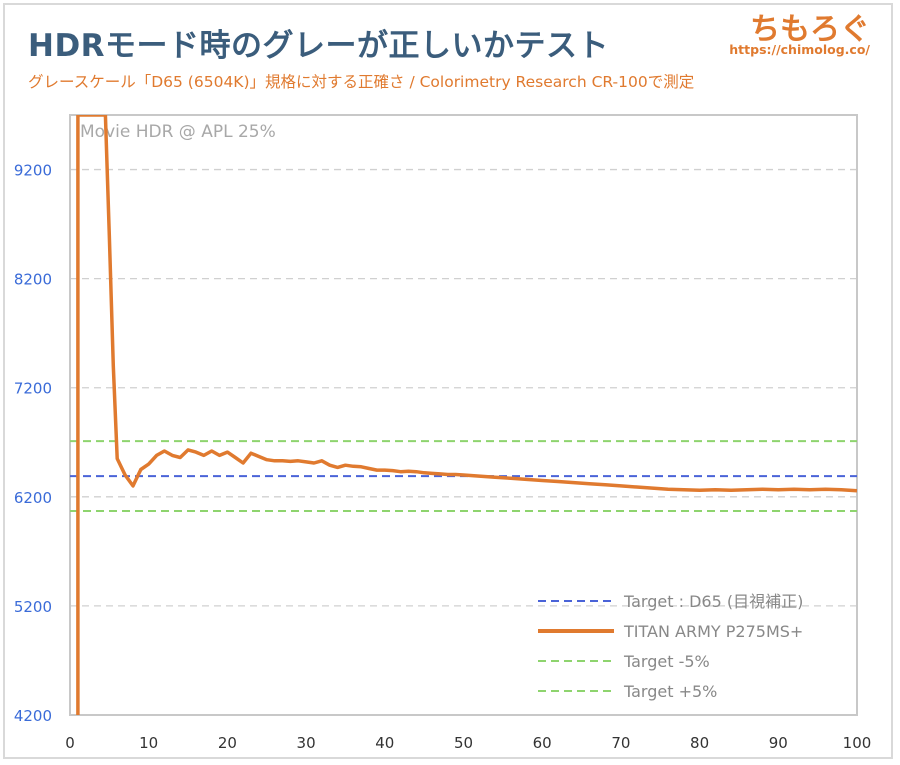 The width and height of the screenshot is (900, 765). What do you see at coordinates (463, 743) in the screenshot?
I see `x-tick-label: 50` at bounding box center [463, 743].